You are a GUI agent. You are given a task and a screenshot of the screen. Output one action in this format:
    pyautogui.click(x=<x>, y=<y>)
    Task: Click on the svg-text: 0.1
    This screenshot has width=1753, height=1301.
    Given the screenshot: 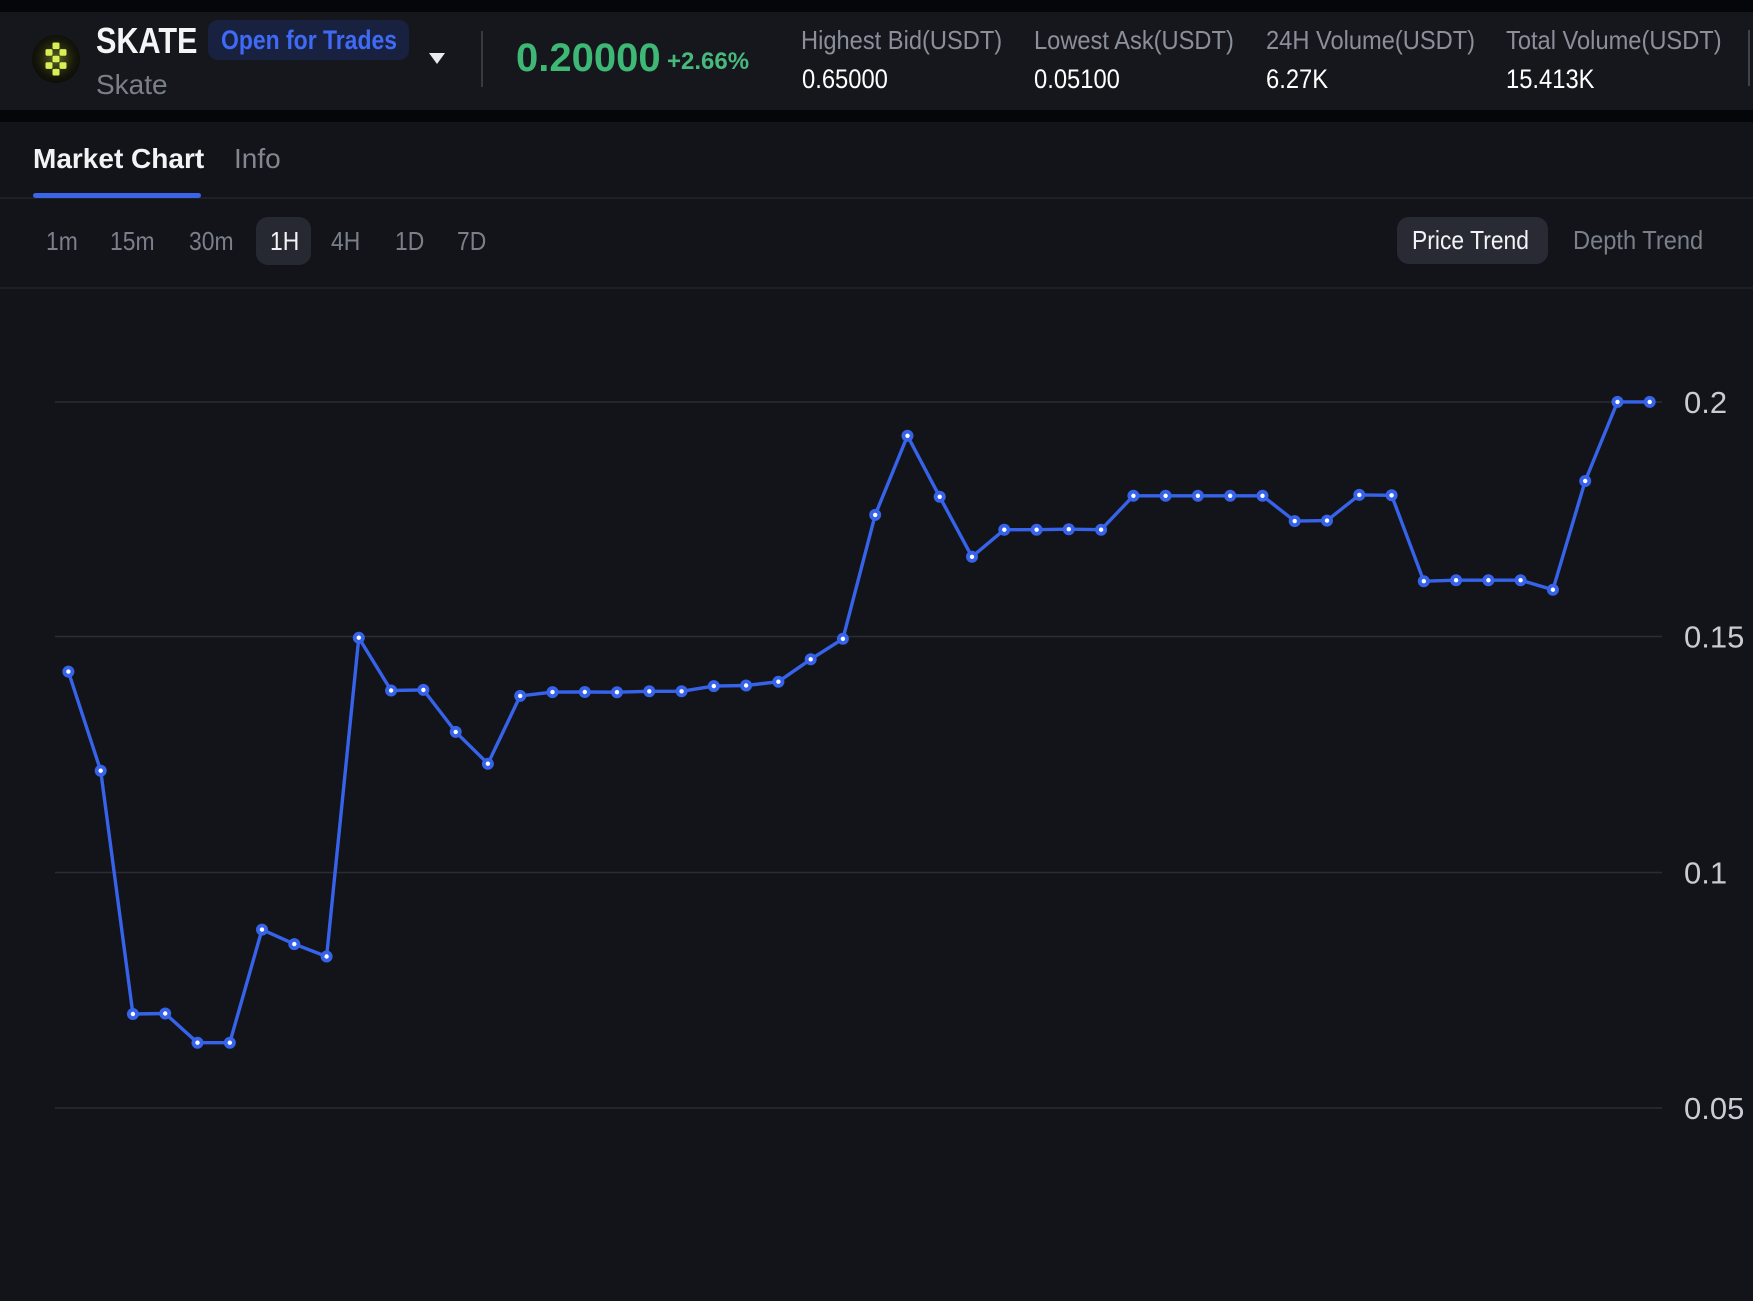 What is the action you would take?
    pyautogui.click(x=1705, y=873)
    